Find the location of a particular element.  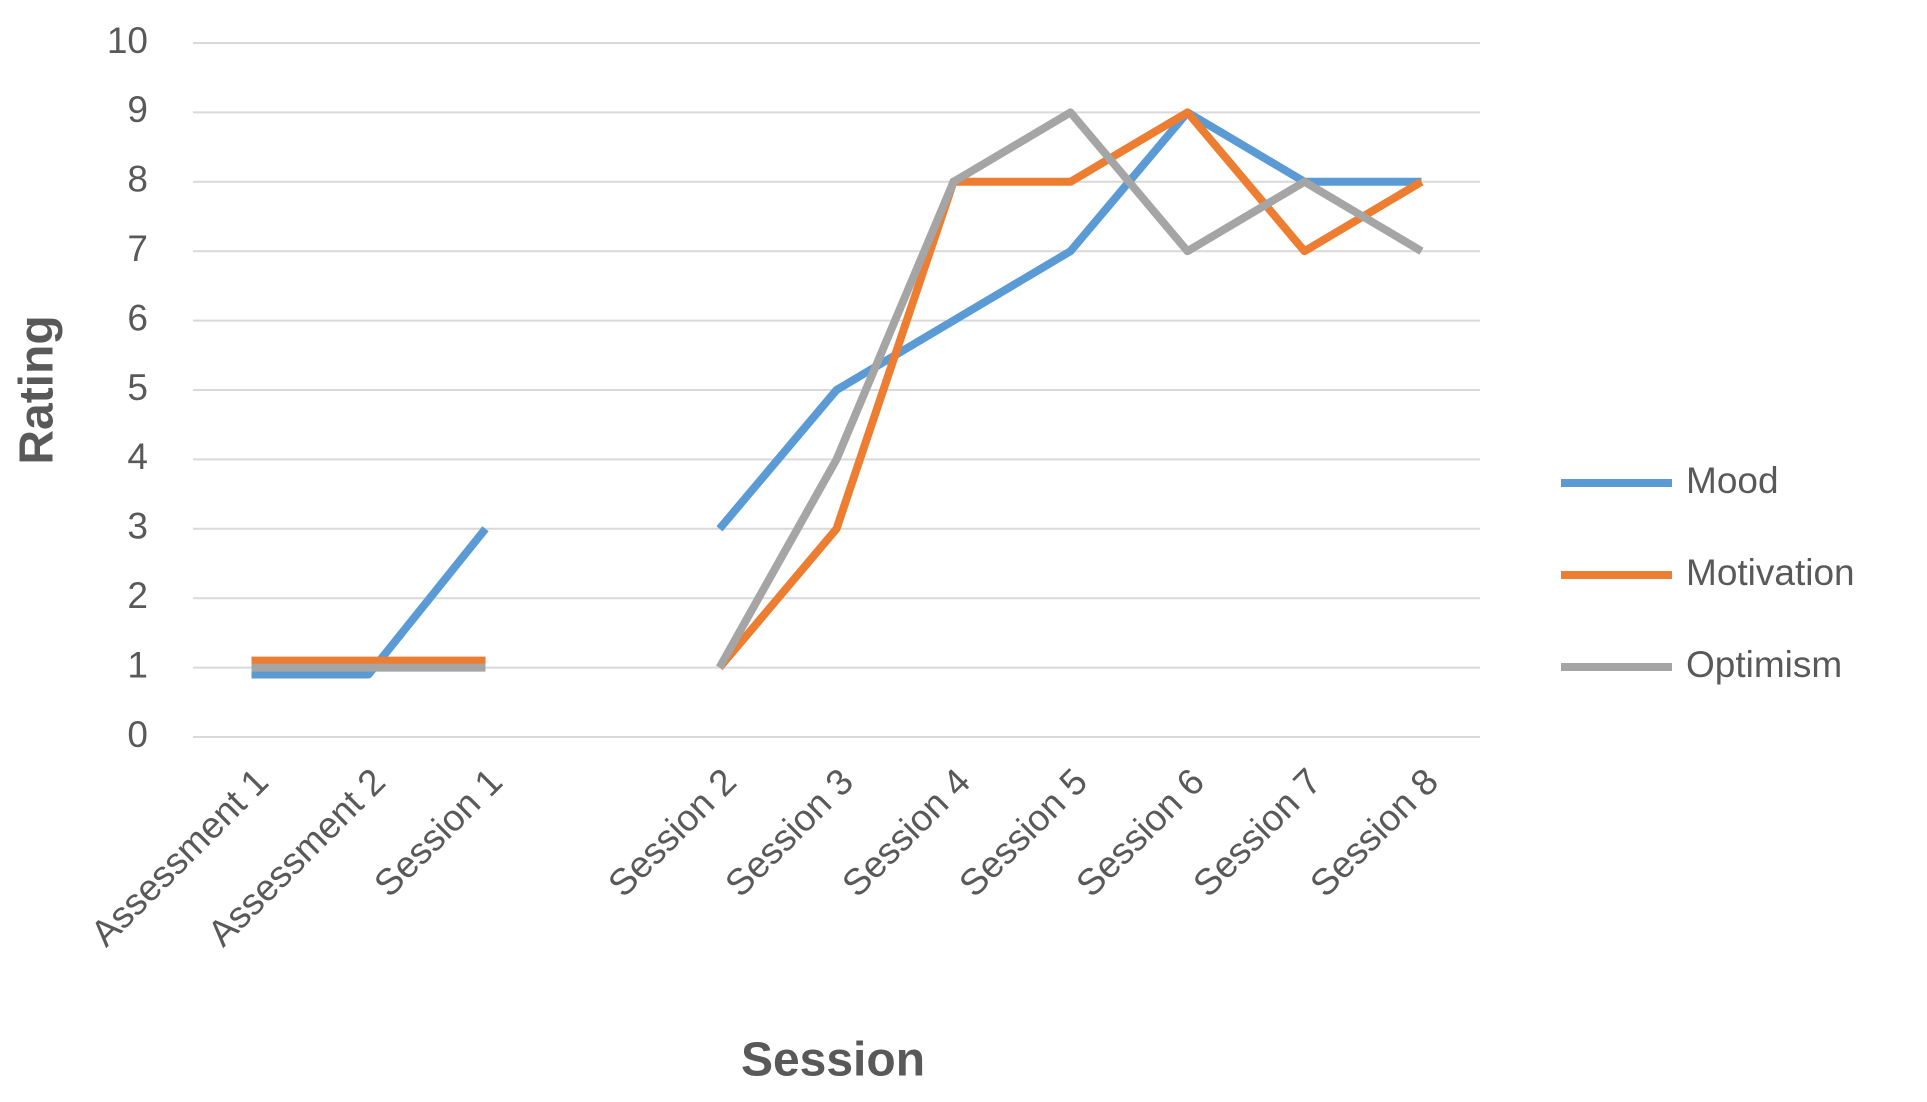

y-tick-label: 4 is located at coordinates (137, 456).